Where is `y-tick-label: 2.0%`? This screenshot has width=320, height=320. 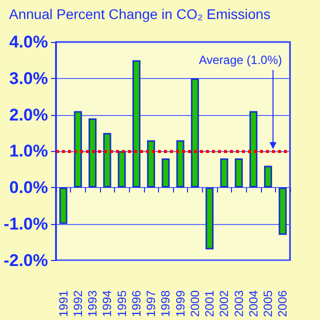 y-tick-label: 2.0% is located at coordinates (28, 114).